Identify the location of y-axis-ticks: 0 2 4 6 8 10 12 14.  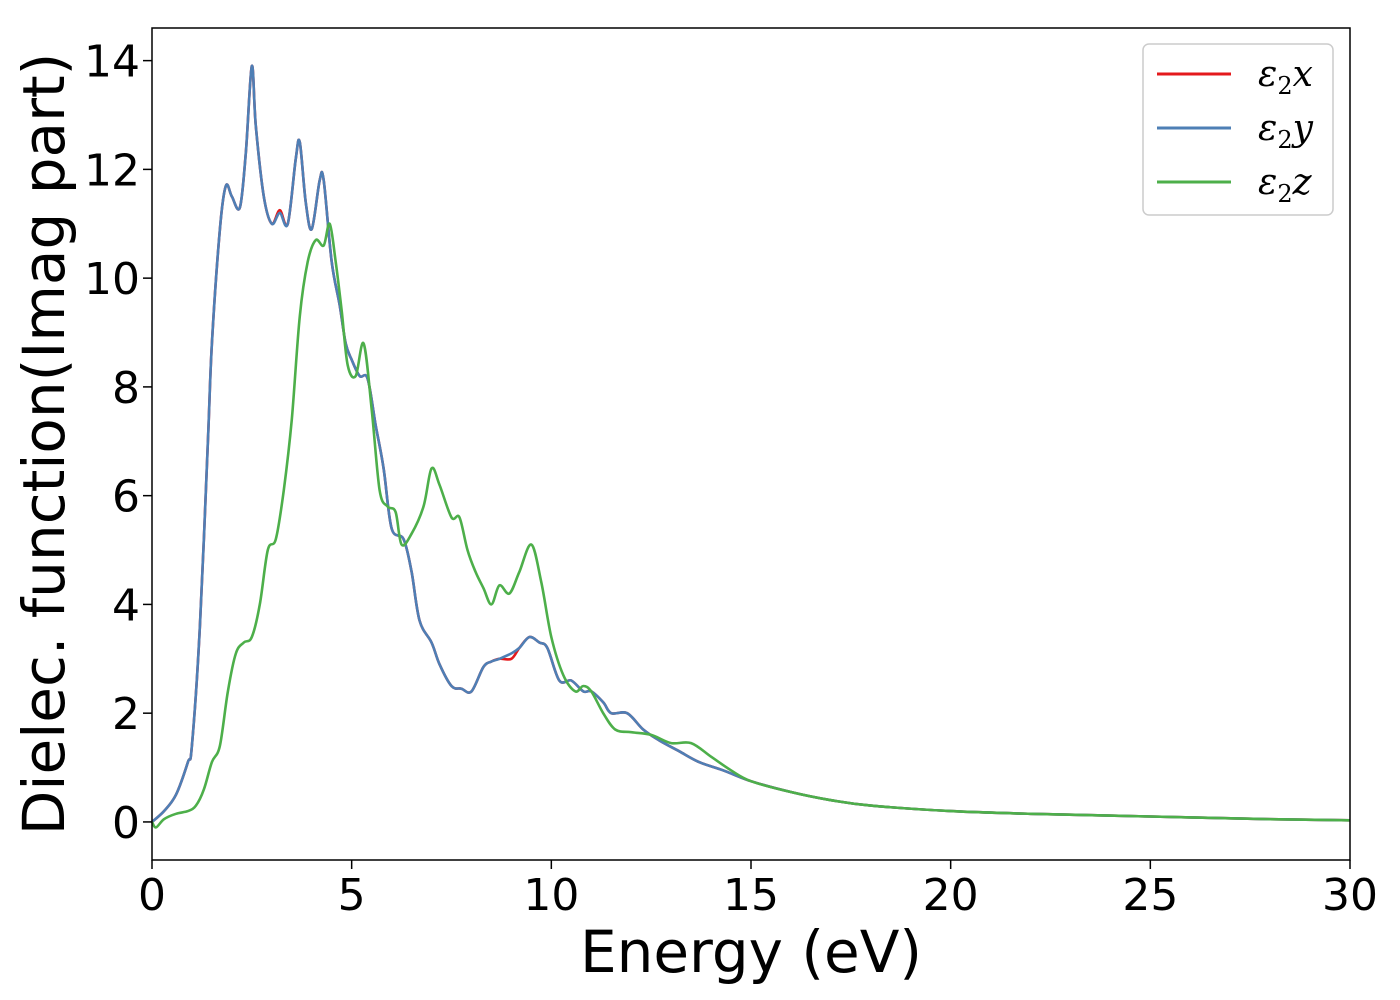
(118, 443).